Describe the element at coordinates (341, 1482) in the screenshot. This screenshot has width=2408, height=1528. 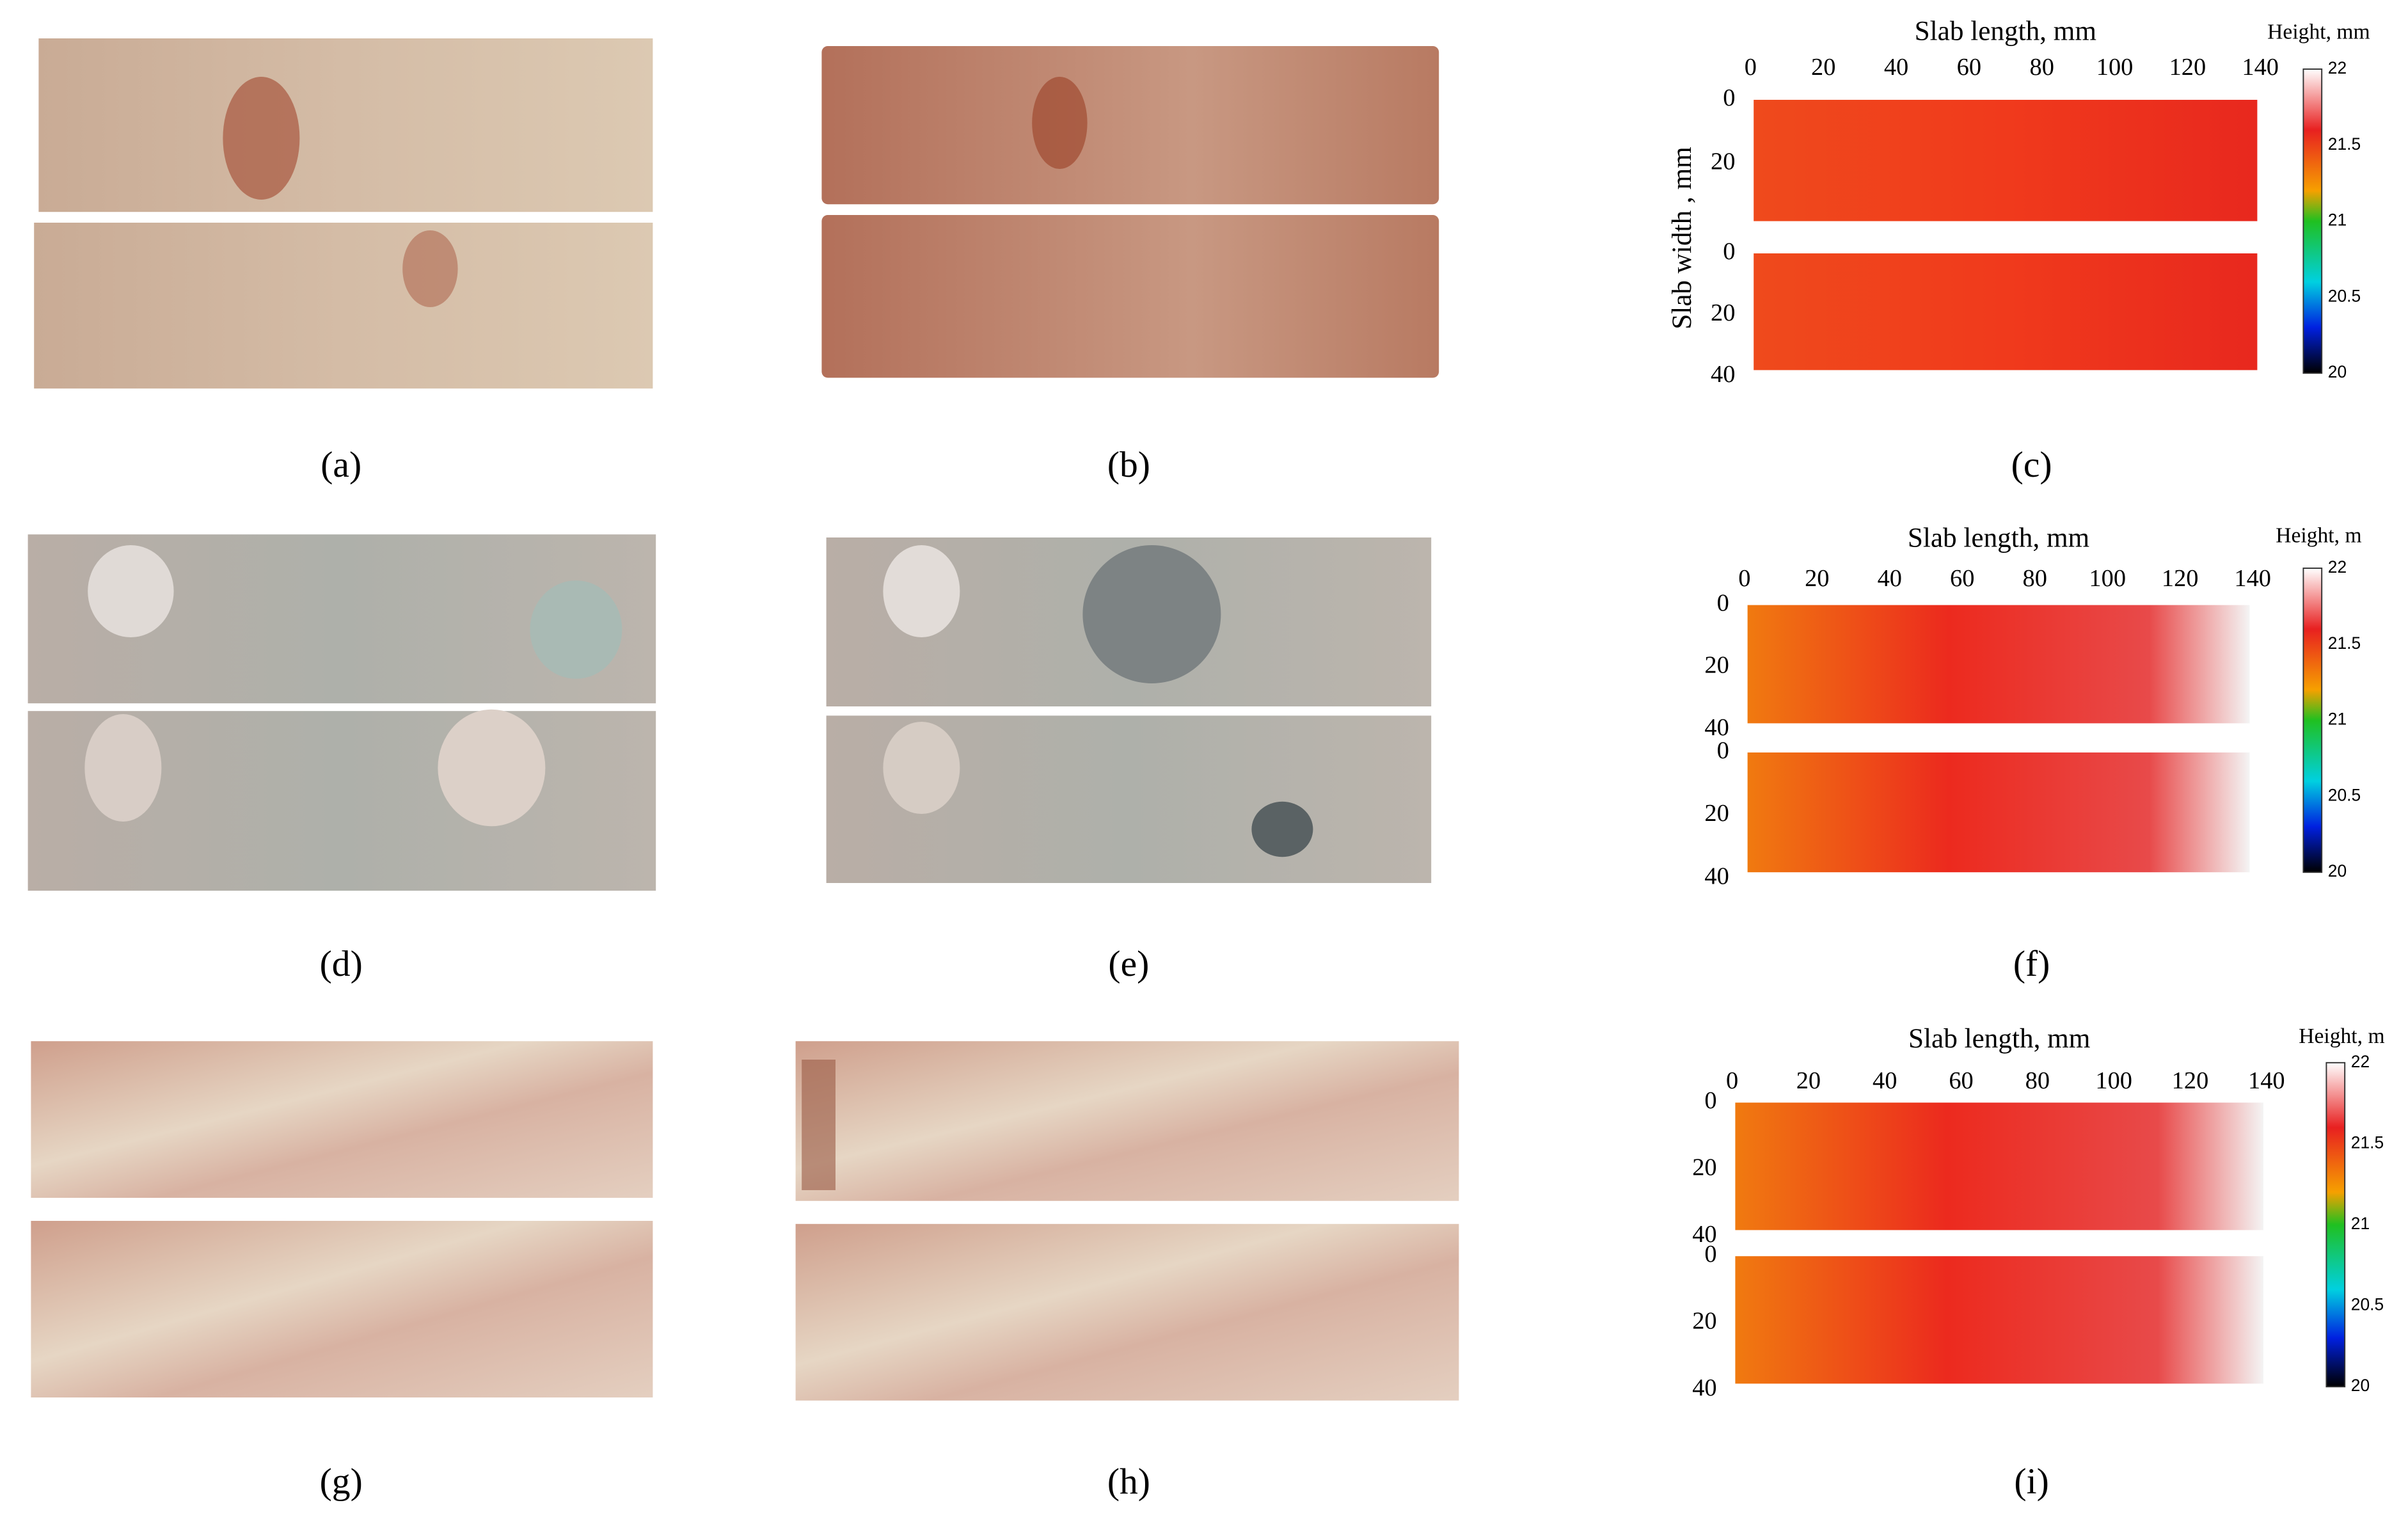
I see `panel-label: (g)` at that location.